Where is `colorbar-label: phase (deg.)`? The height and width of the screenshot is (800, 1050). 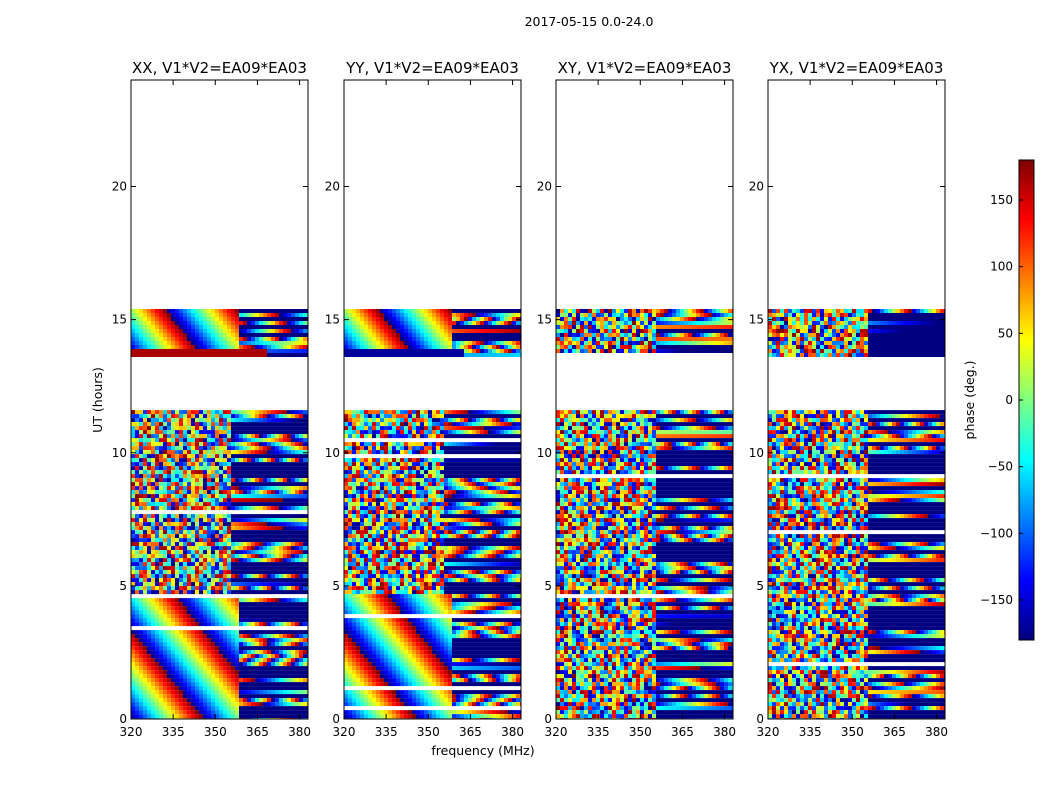
colorbar-label: phase (deg.) is located at coordinates (969, 400).